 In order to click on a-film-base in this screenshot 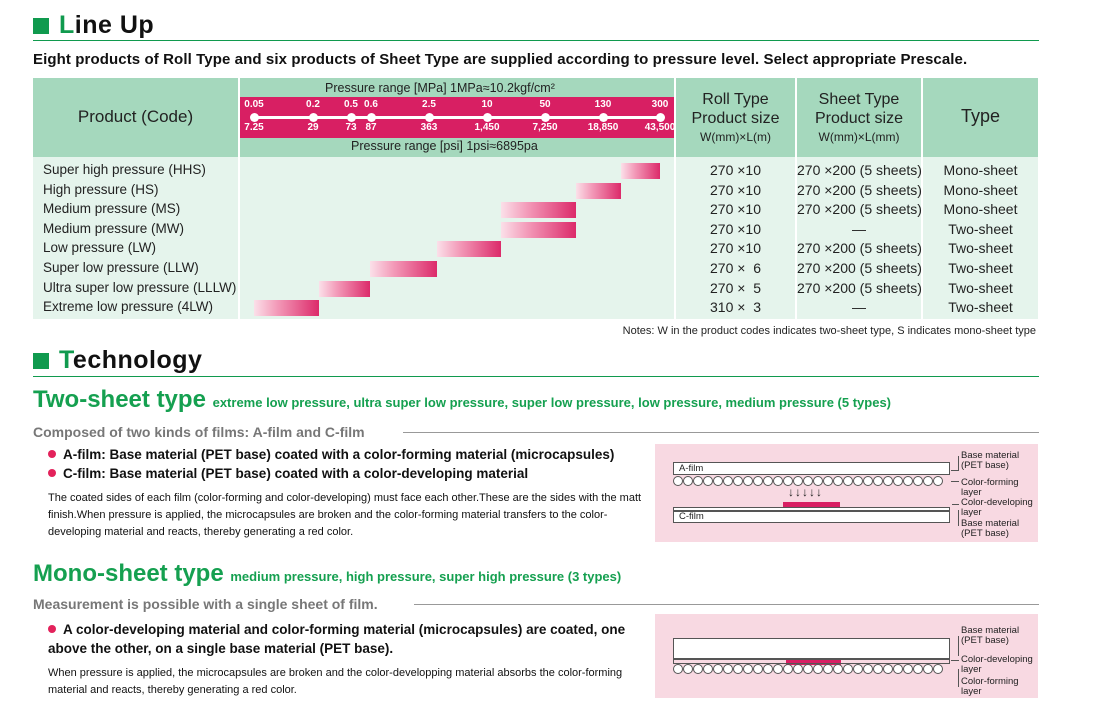, I will do `click(811, 468)`.